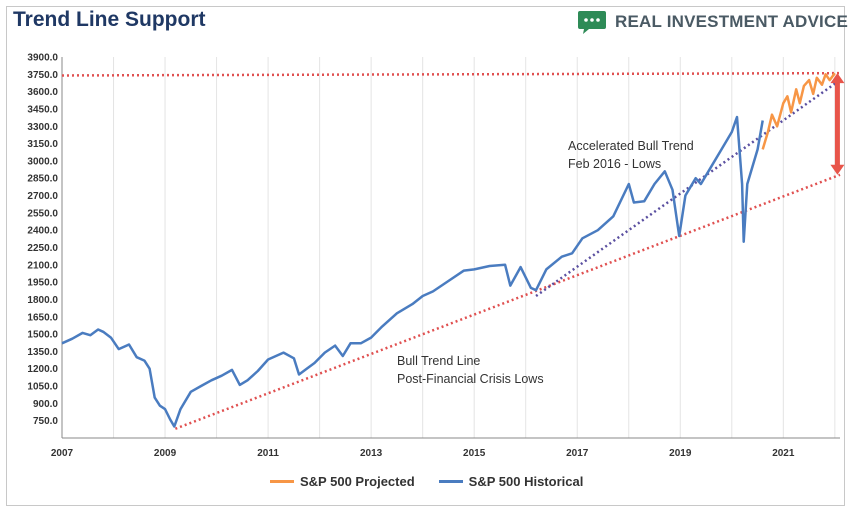 This screenshot has width=853, height=512. Describe the element at coordinates (268, 453) in the screenshot. I see `x-tick-label: 2011` at that location.